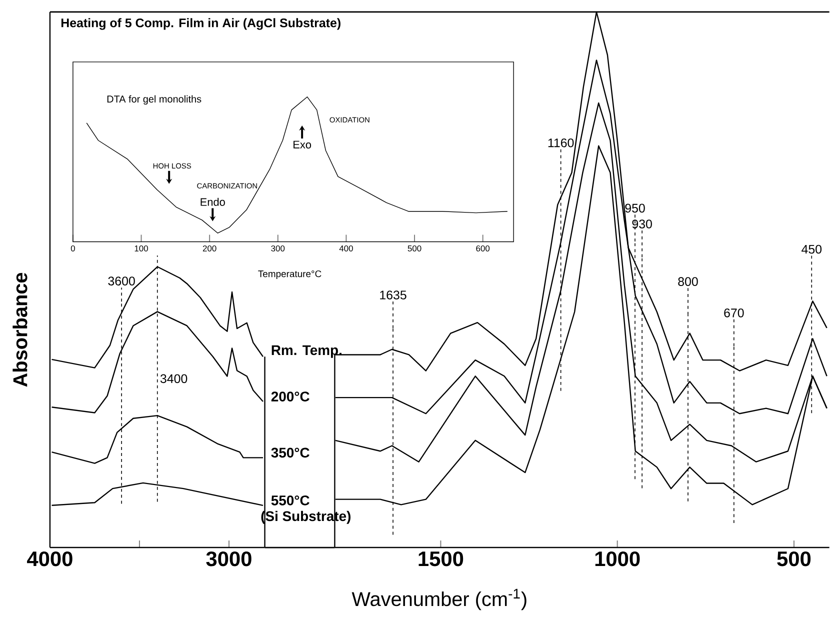  I want to click on series-label: 550°C, so click(290, 500).